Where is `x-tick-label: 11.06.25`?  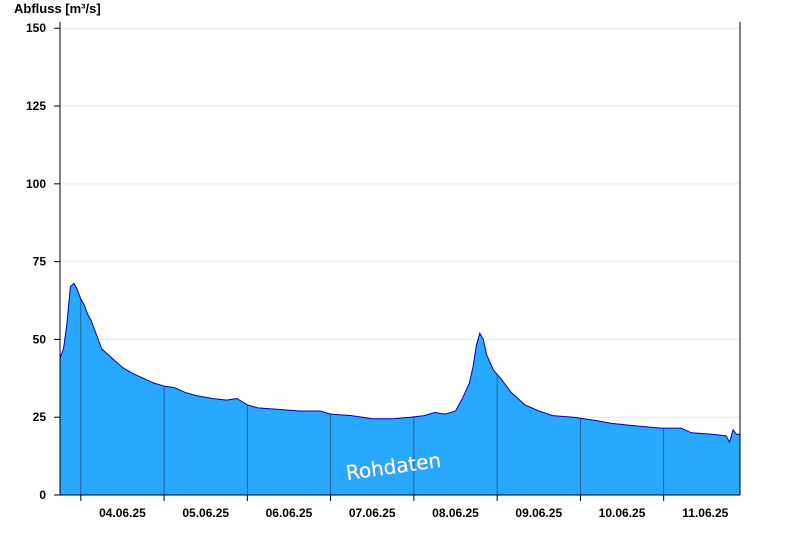
x-tick-label: 11.06.25 is located at coordinates (705, 513).